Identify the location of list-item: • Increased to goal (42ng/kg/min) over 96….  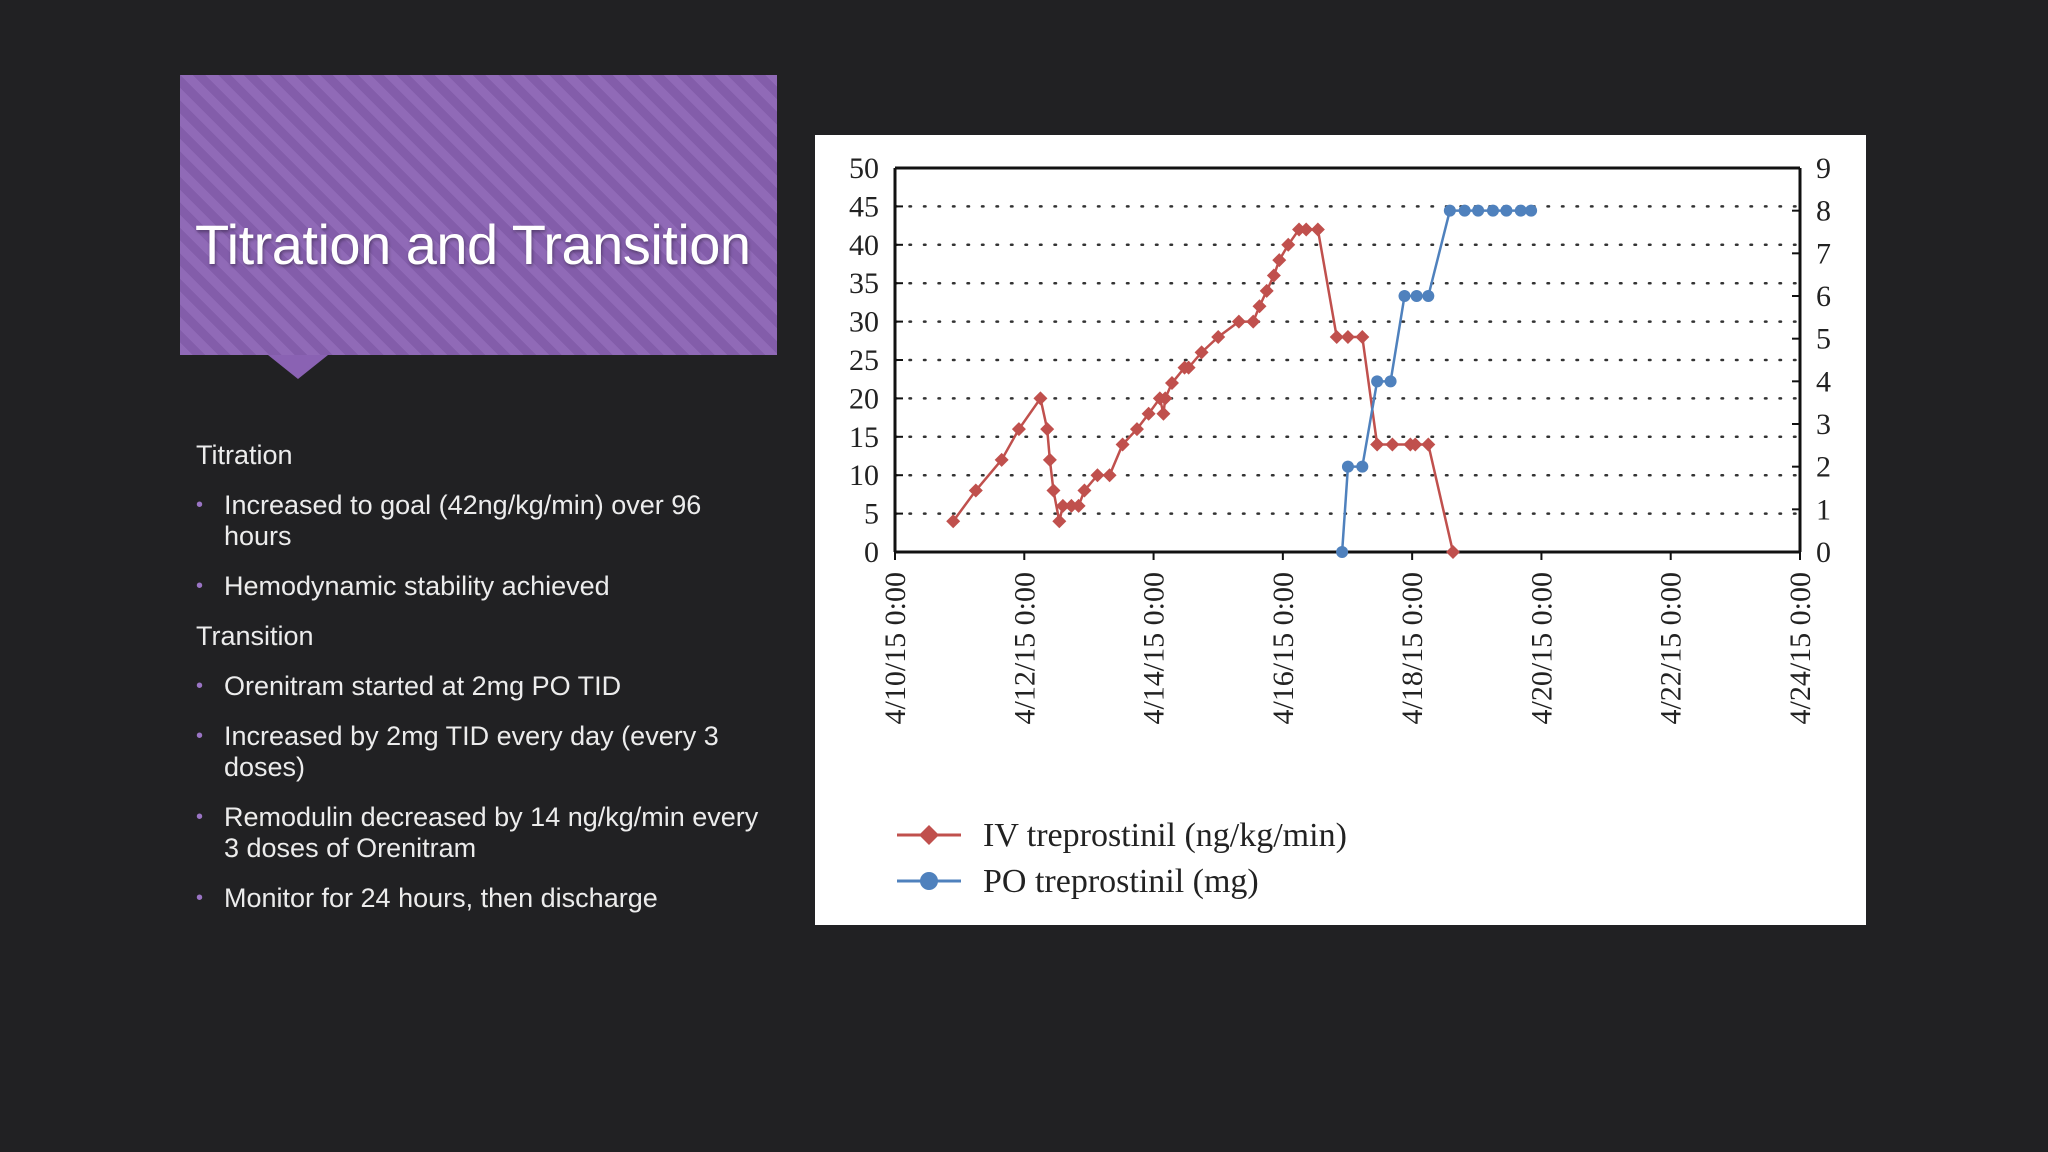
(481, 521).